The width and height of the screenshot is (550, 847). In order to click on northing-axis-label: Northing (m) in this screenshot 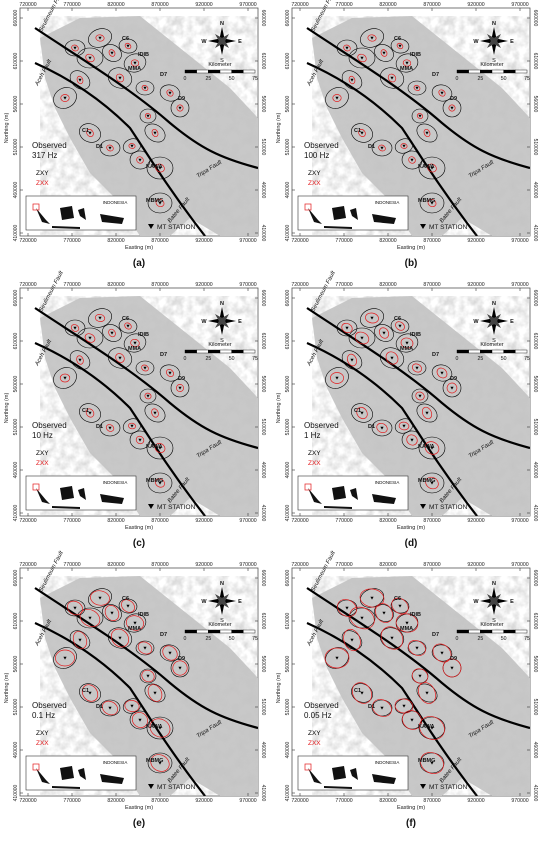, I will do `click(279, 688)`.